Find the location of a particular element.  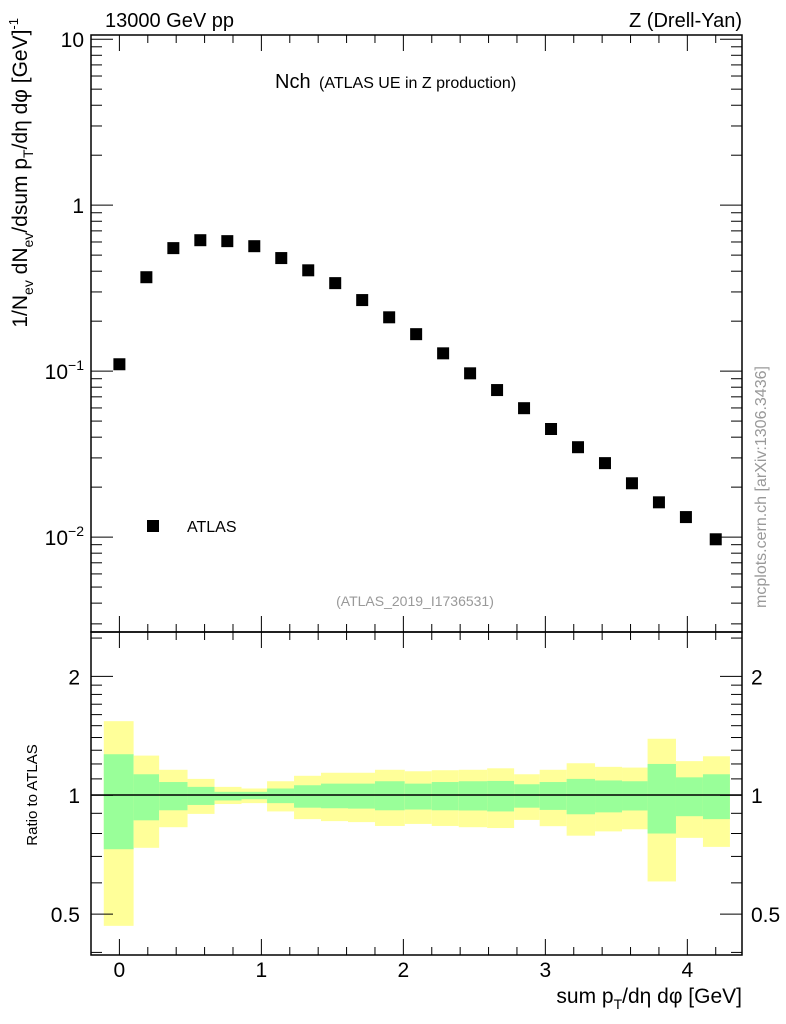

plot-title: Nch (ATLAS UE in Z production) is located at coordinates (395, 82).